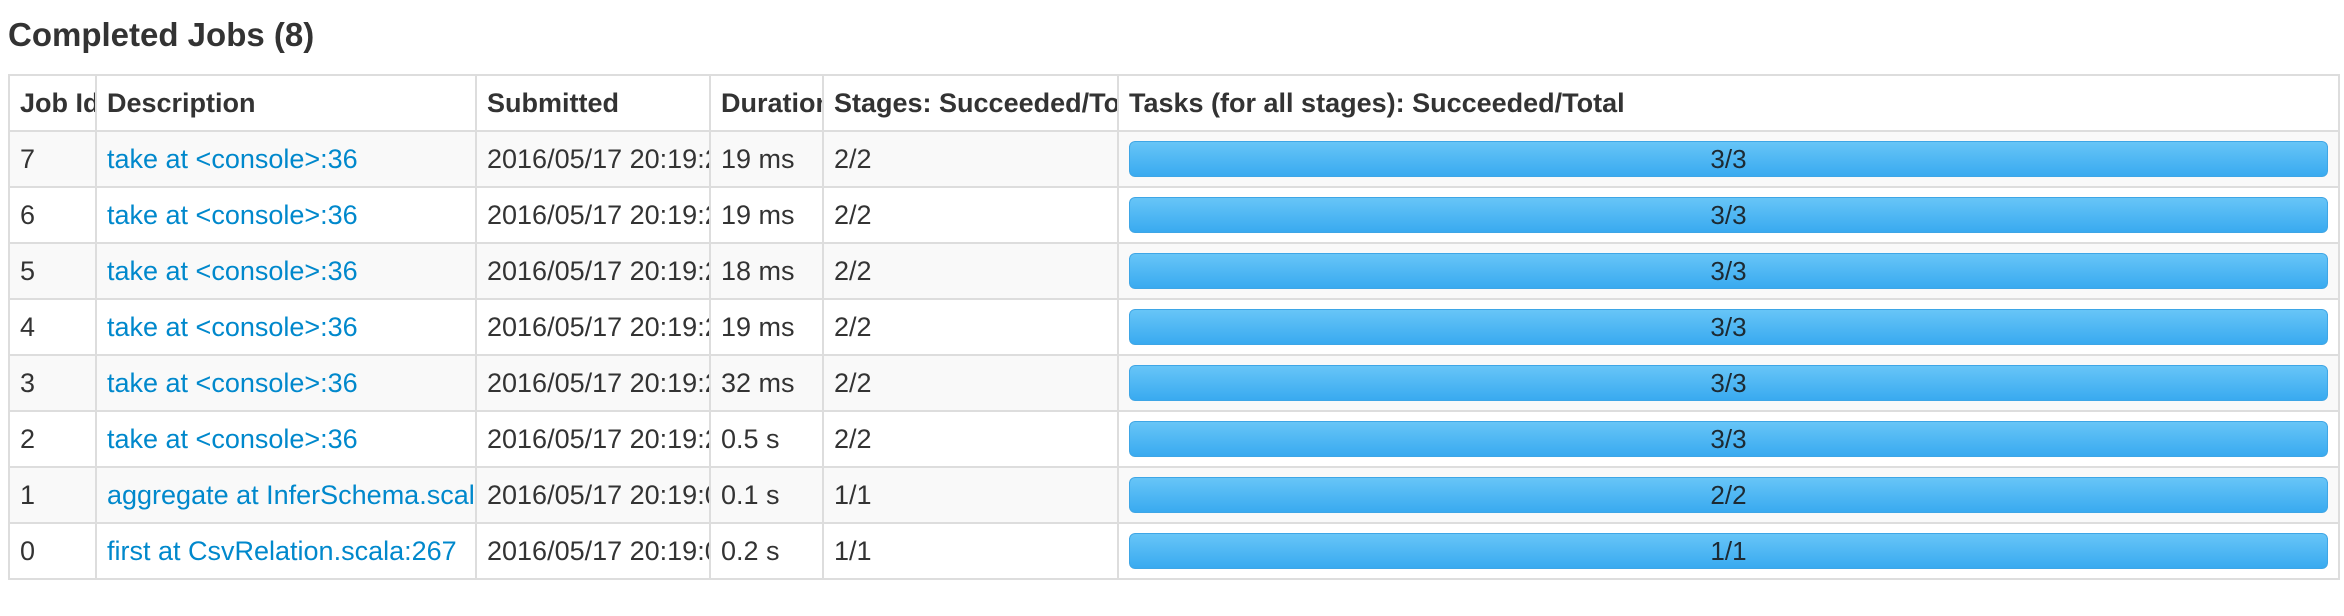  I want to click on job-id-cell: 4, so click(52, 327).